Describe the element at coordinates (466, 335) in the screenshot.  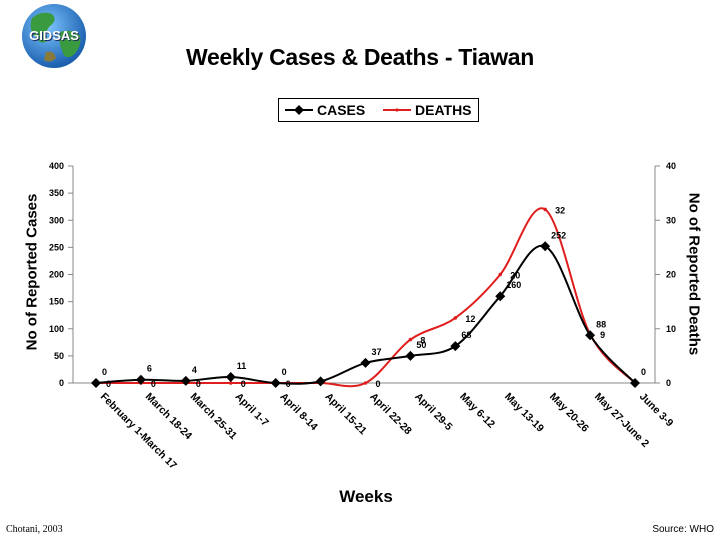
I see `cases-data-label: 68` at that location.